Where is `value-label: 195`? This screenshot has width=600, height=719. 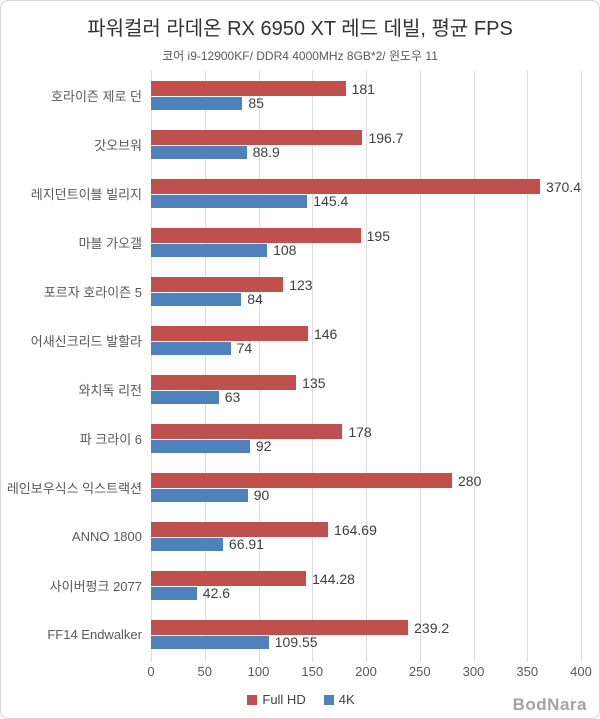 value-label: 195 is located at coordinates (378, 235).